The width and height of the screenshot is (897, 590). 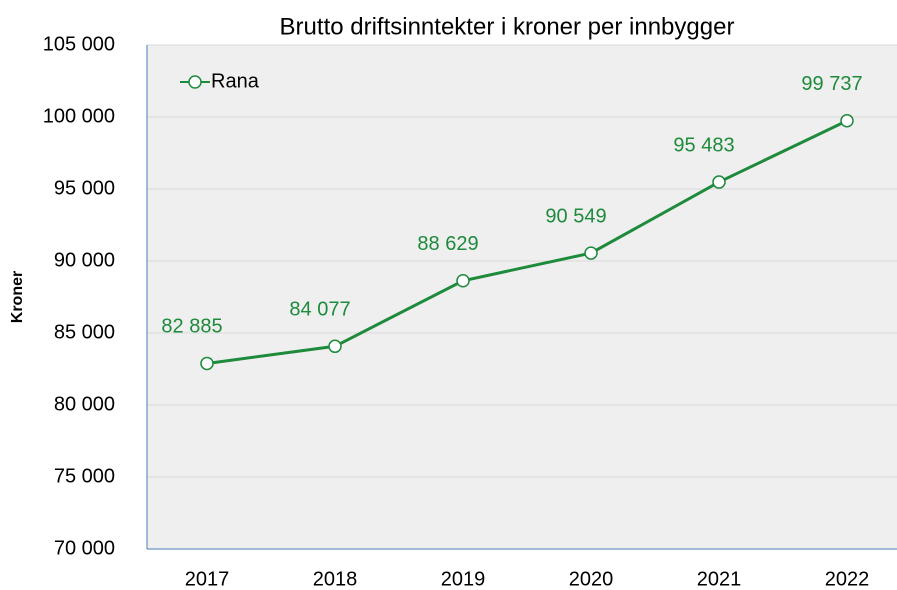 What do you see at coordinates (703, 145) in the screenshot?
I see `data-label: 95 483` at bounding box center [703, 145].